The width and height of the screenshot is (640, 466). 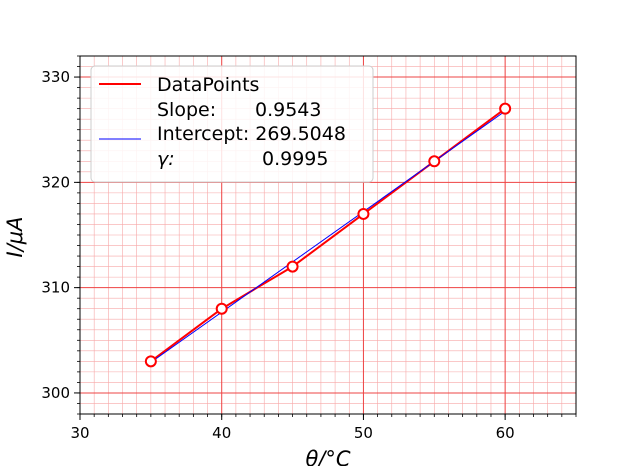 What do you see at coordinates (251, 134) in the screenshot?
I see `legend-intercept-label: Intercept: 269.5048` at bounding box center [251, 134].